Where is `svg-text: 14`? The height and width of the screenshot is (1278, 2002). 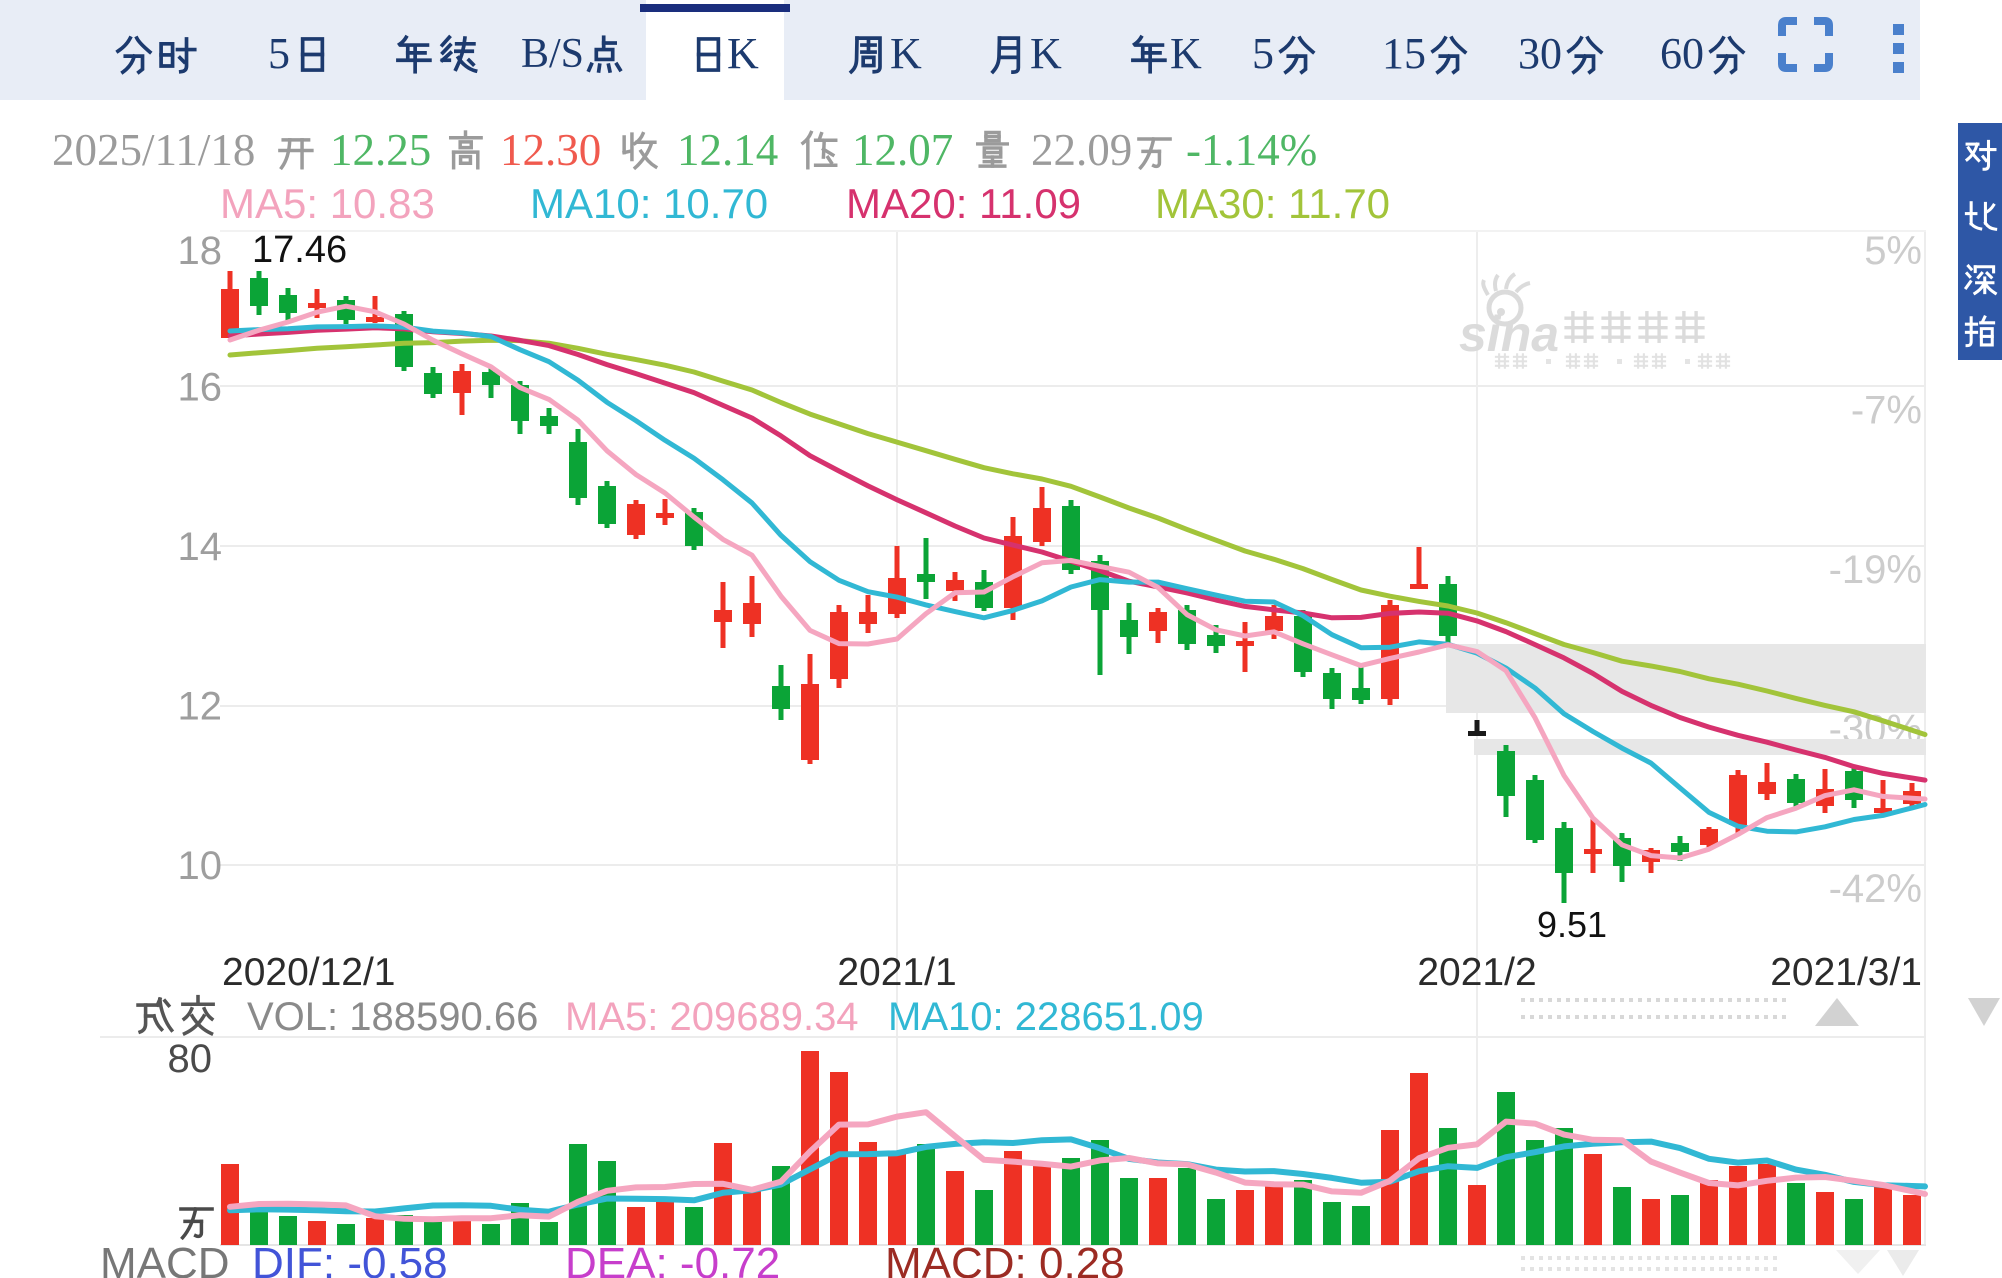 svg-text: 14 is located at coordinates (200, 547).